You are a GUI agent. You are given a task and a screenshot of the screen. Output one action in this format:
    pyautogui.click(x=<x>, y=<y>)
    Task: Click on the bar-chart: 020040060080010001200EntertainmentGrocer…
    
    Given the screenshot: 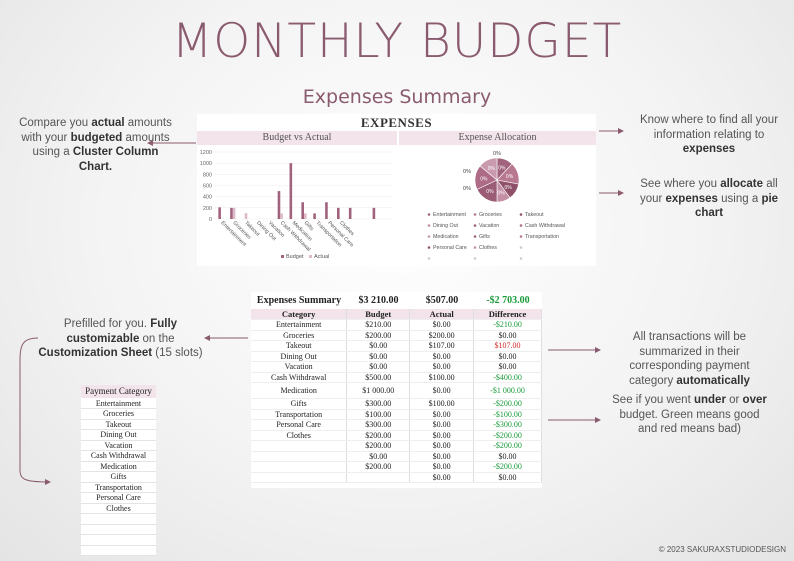 What is the action you would take?
    pyautogui.click(x=296, y=205)
    